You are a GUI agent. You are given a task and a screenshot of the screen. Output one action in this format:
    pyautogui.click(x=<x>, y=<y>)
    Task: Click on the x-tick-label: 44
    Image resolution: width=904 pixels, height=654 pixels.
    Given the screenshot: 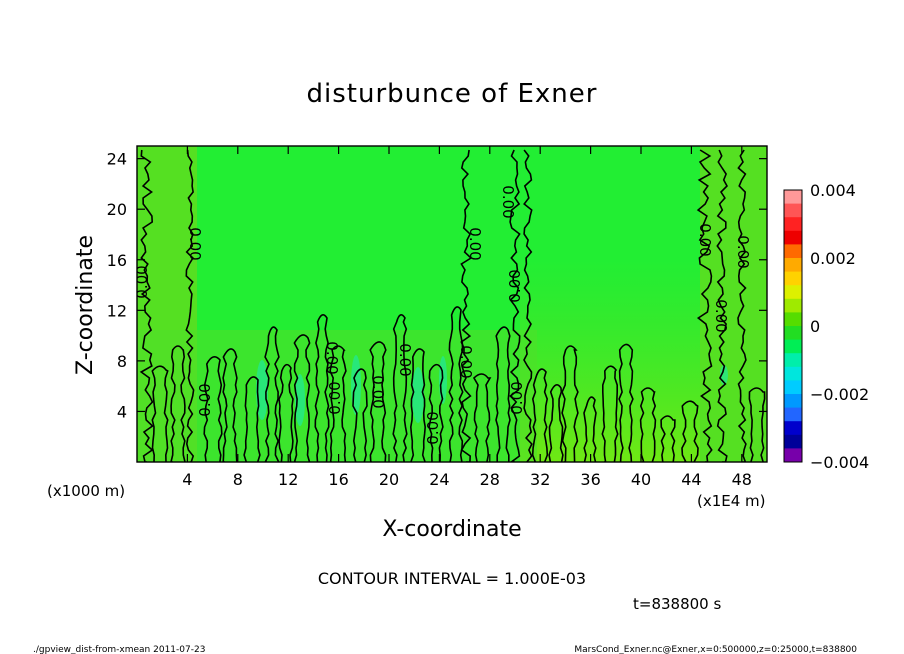 What is the action you would take?
    pyautogui.click(x=691, y=479)
    